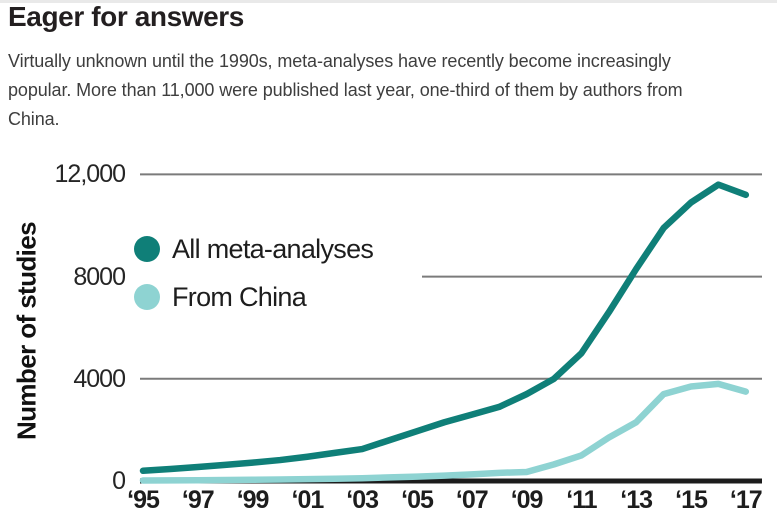 The height and width of the screenshot is (532, 777). What do you see at coordinates (198, 500) in the screenshot?
I see `x-tick-label-1997: ‘97` at bounding box center [198, 500].